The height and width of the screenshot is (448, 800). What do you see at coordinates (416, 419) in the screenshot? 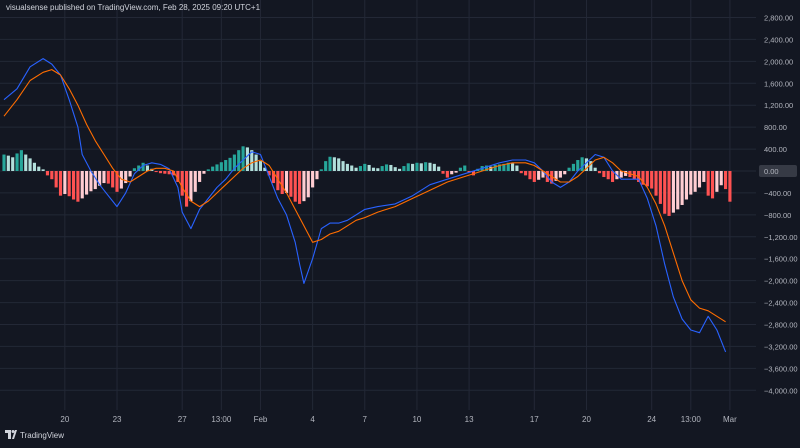
I see `x-tick-label: 10` at bounding box center [416, 419].